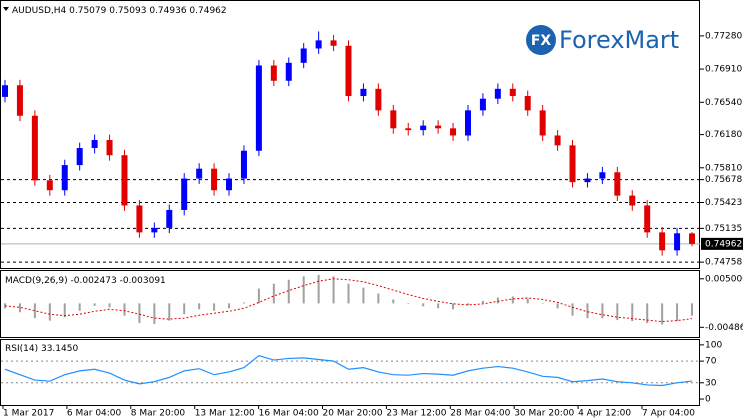 The height and width of the screenshot is (420, 743). Describe the element at coordinates (723, 168) in the screenshot. I see `y-tick-label: 0.75810` at that location.